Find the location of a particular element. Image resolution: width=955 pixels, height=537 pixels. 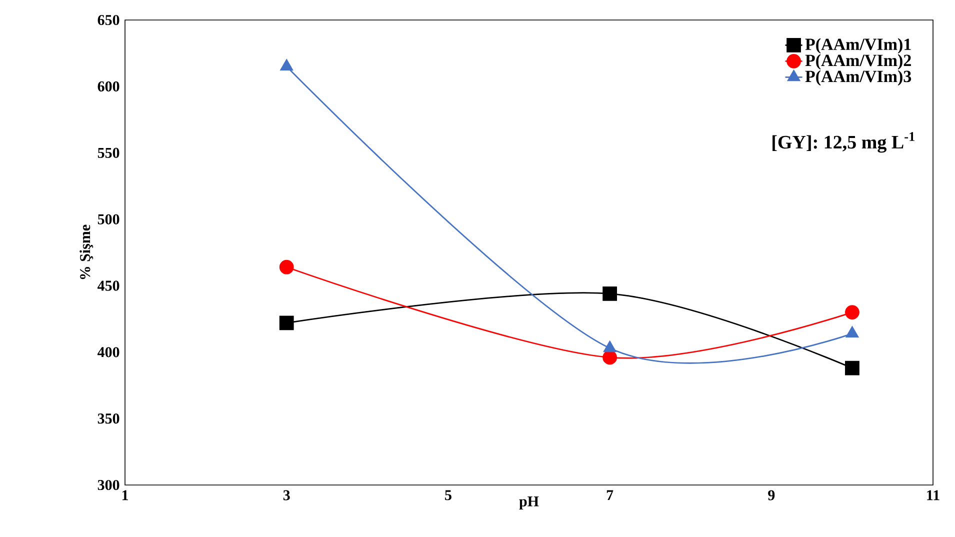

x-tick-label: 9 is located at coordinates (771, 495).